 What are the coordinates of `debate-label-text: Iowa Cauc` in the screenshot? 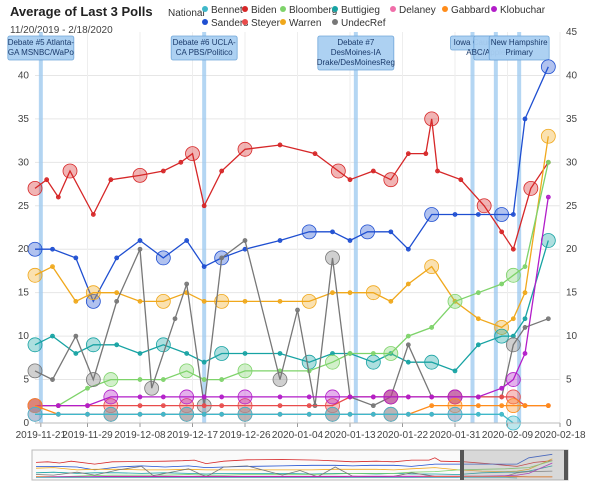 It's located at (473, 42).